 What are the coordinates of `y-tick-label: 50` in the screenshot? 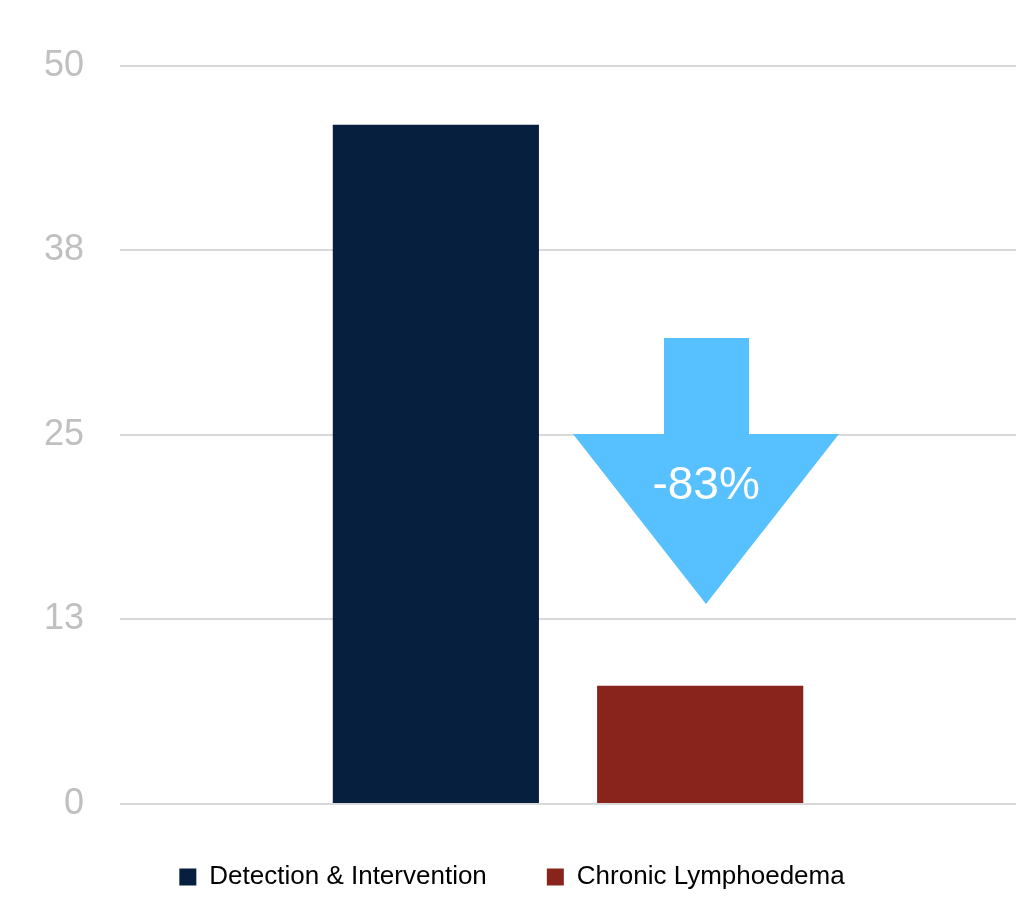 It's located at (64, 63).